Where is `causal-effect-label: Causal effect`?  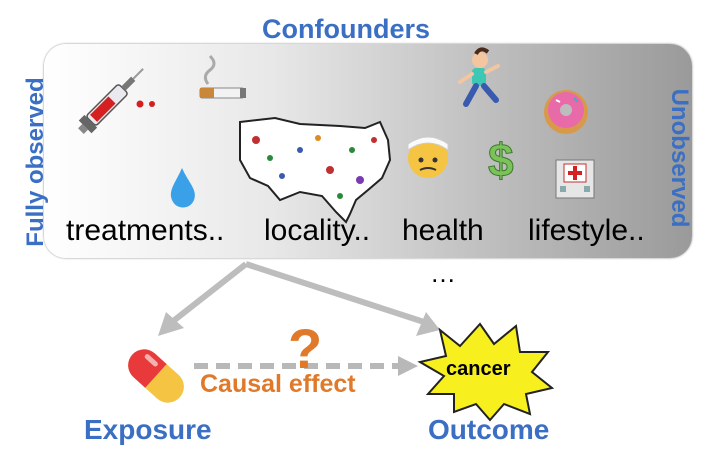
causal-effect-label: Causal effect is located at coordinates (278, 384).